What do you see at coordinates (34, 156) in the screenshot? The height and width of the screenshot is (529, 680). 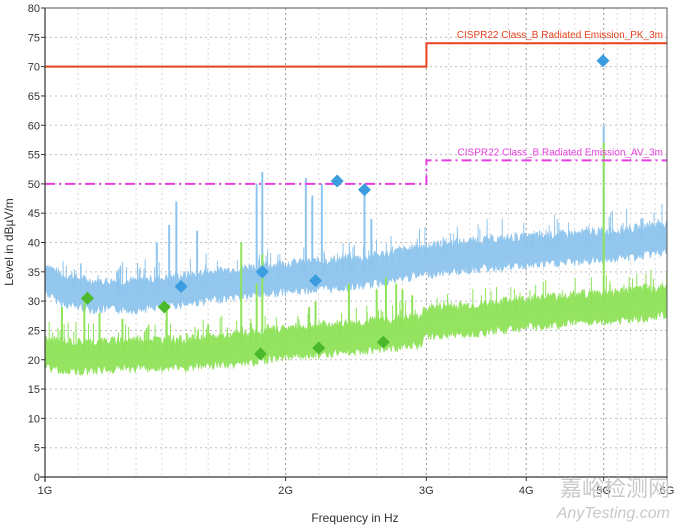 I see `y-tick-label: 55` at bounding box center [34, 156].